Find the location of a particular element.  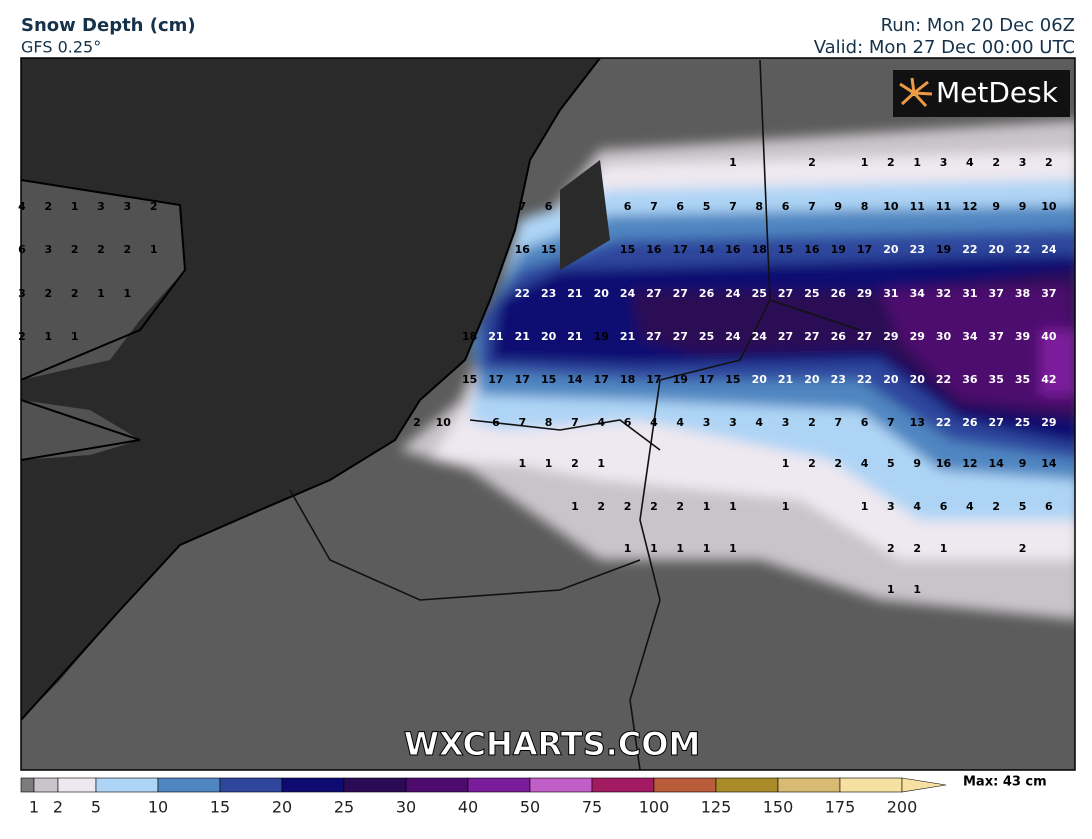

legend: 1 2 5 10 15 20 25 30 40 50 75 100 125 150 175 200 is located at coordinates (483, 797).